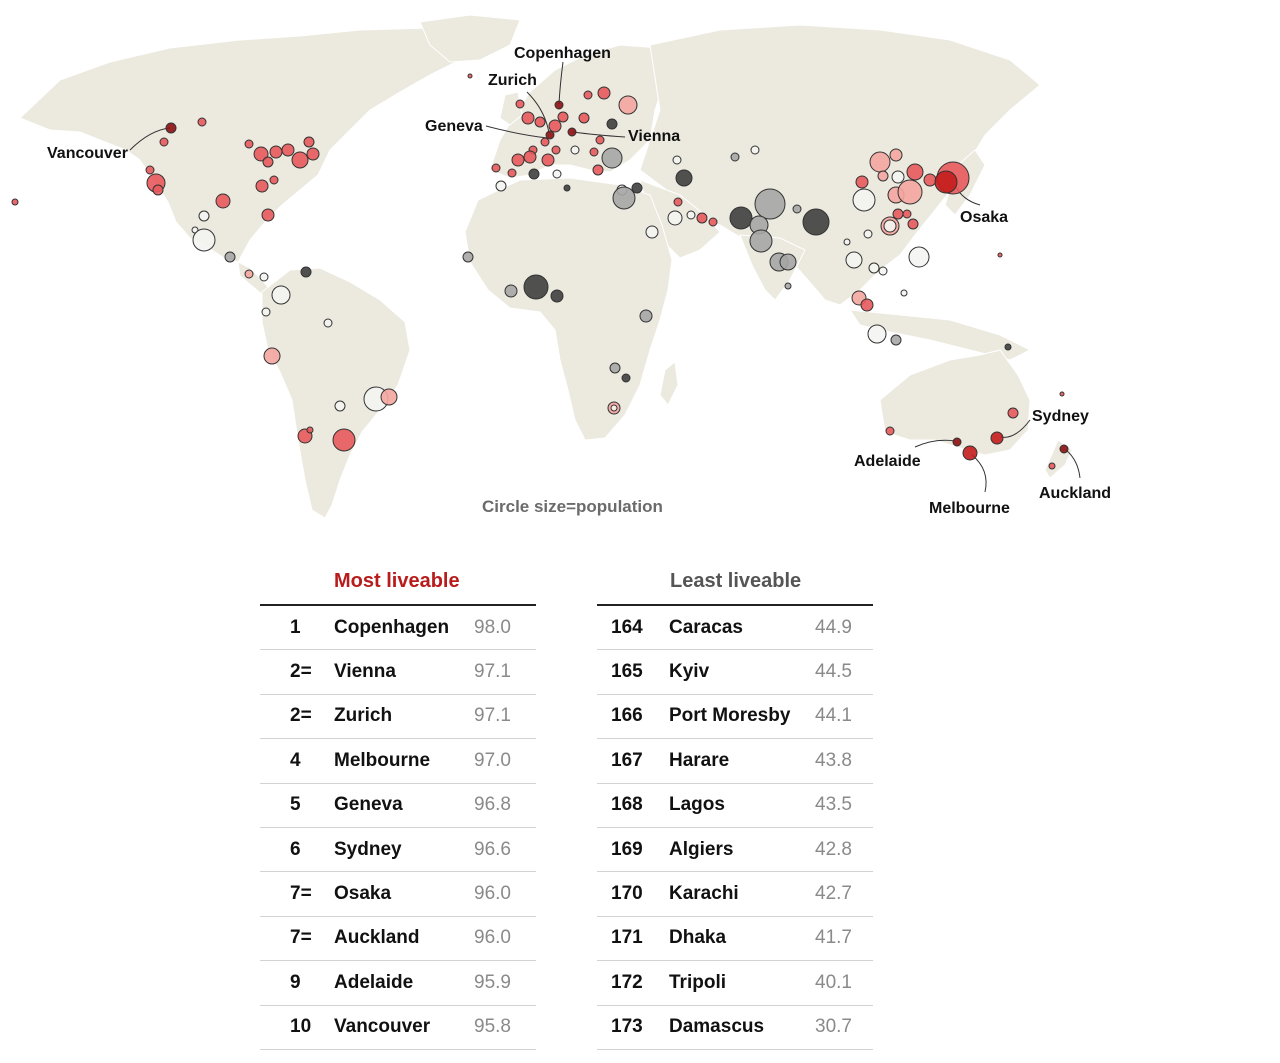  Describe the element at coordinates (833, 894) in the screenshot. I see `row-score: 42.7` at that location.